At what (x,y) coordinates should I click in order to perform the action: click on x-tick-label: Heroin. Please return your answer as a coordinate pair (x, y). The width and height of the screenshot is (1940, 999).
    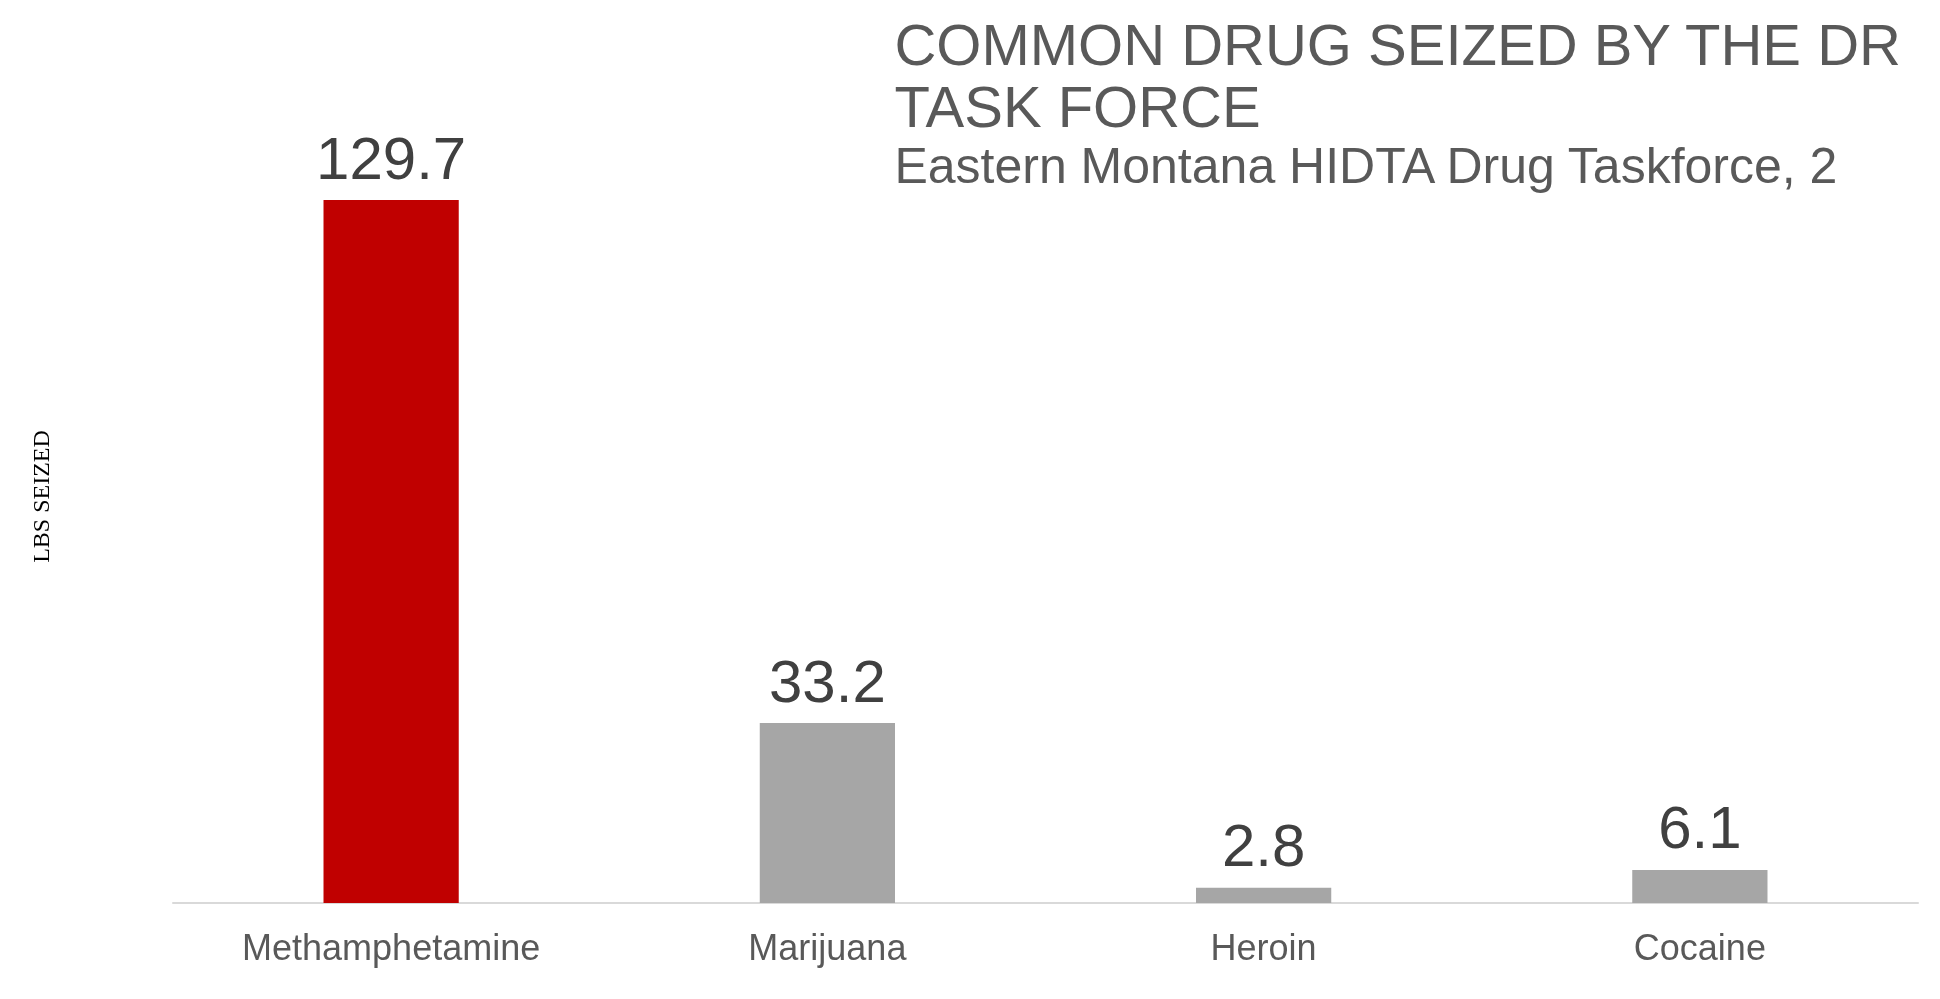
    Looking at the image, I should click on (1263, 947).